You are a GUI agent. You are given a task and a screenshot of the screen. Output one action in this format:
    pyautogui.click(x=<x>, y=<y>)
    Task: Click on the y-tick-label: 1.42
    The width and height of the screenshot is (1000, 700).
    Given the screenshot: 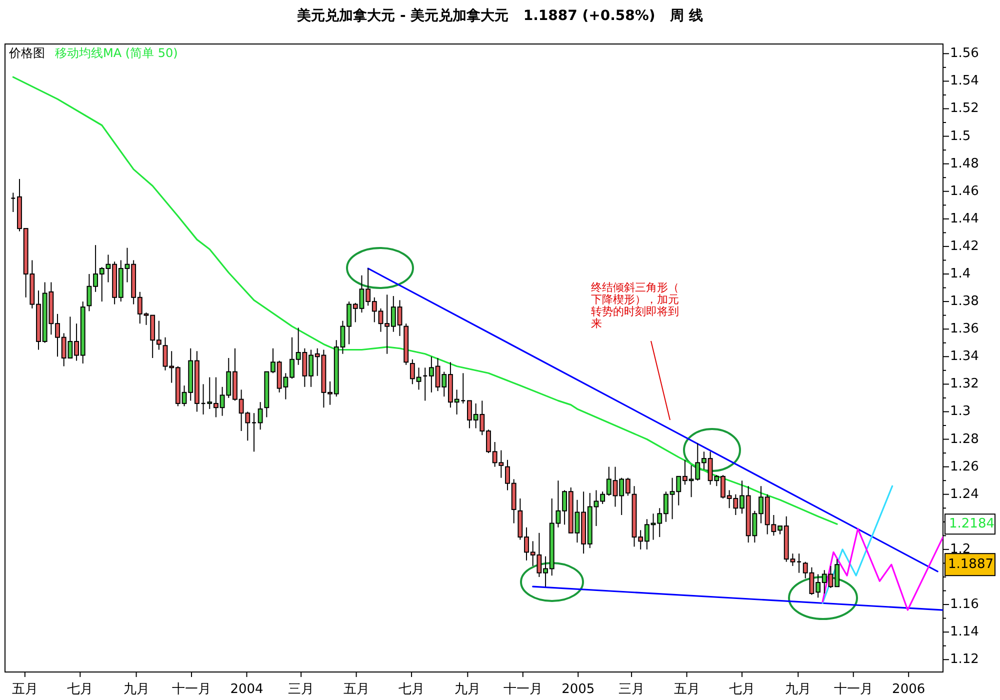 What is the action you would take?
    pyautogui.click(x=964, y=246)
    